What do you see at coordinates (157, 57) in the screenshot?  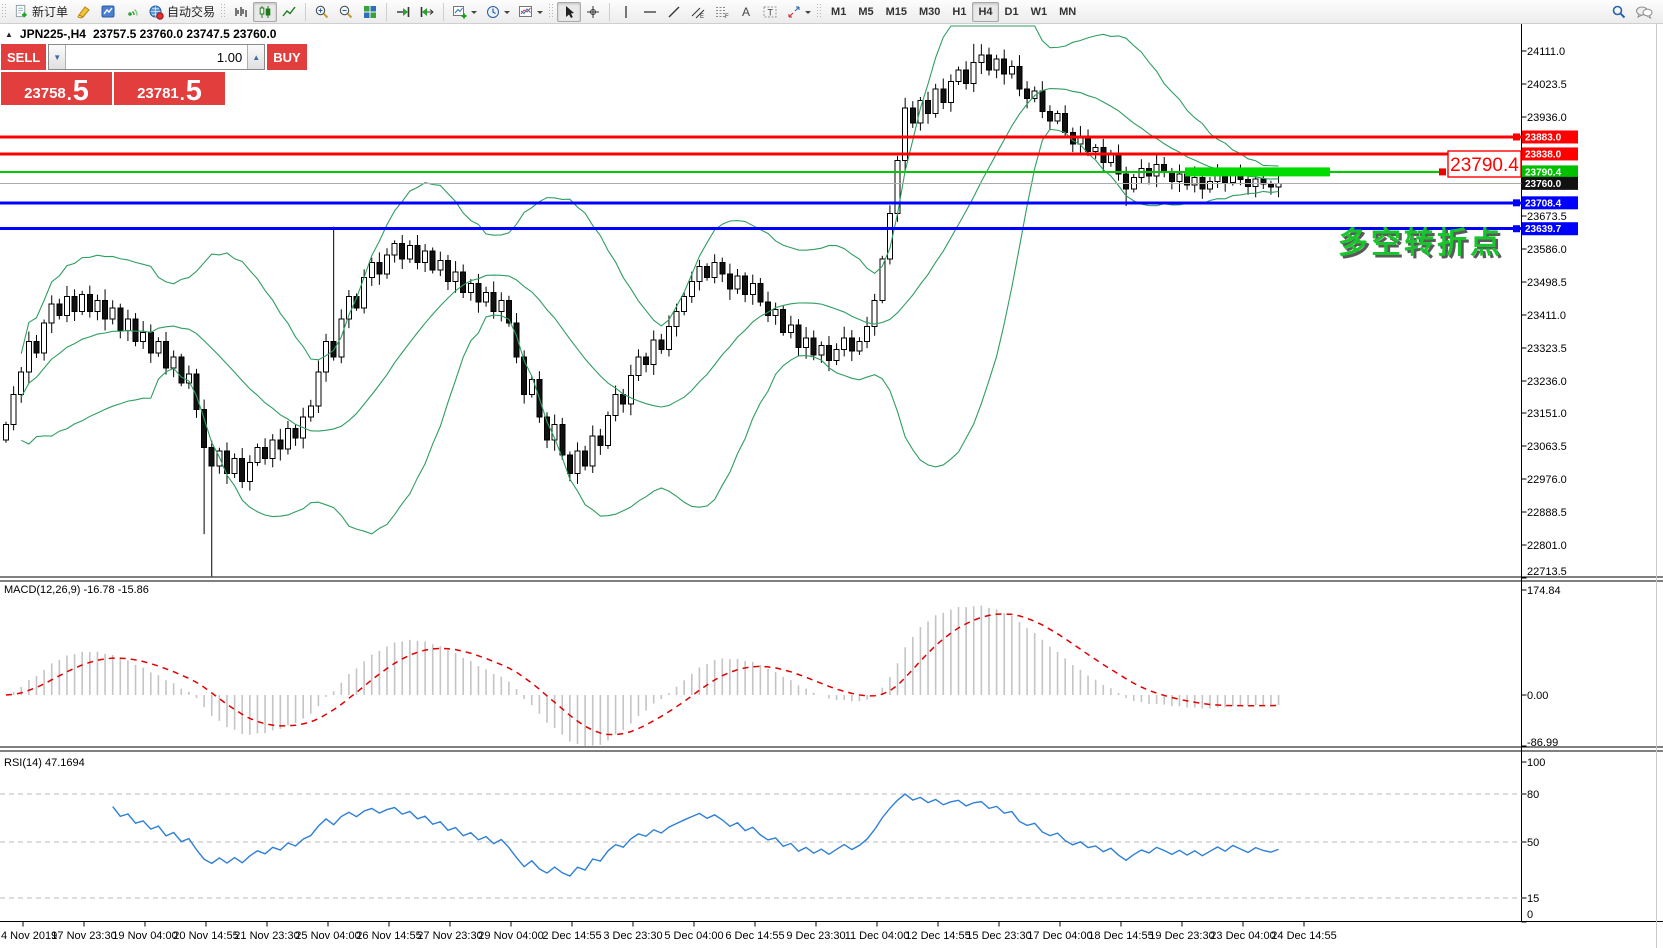 I see `volume-input` at bounding box center [157, 57].